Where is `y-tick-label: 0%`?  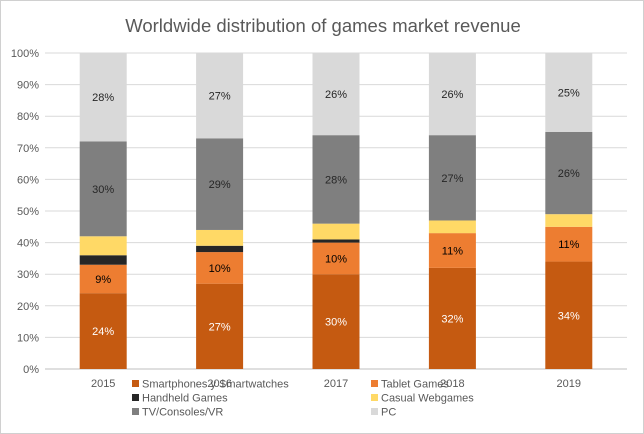 y-tick-label: 0% is located at coordinates (31, 370).